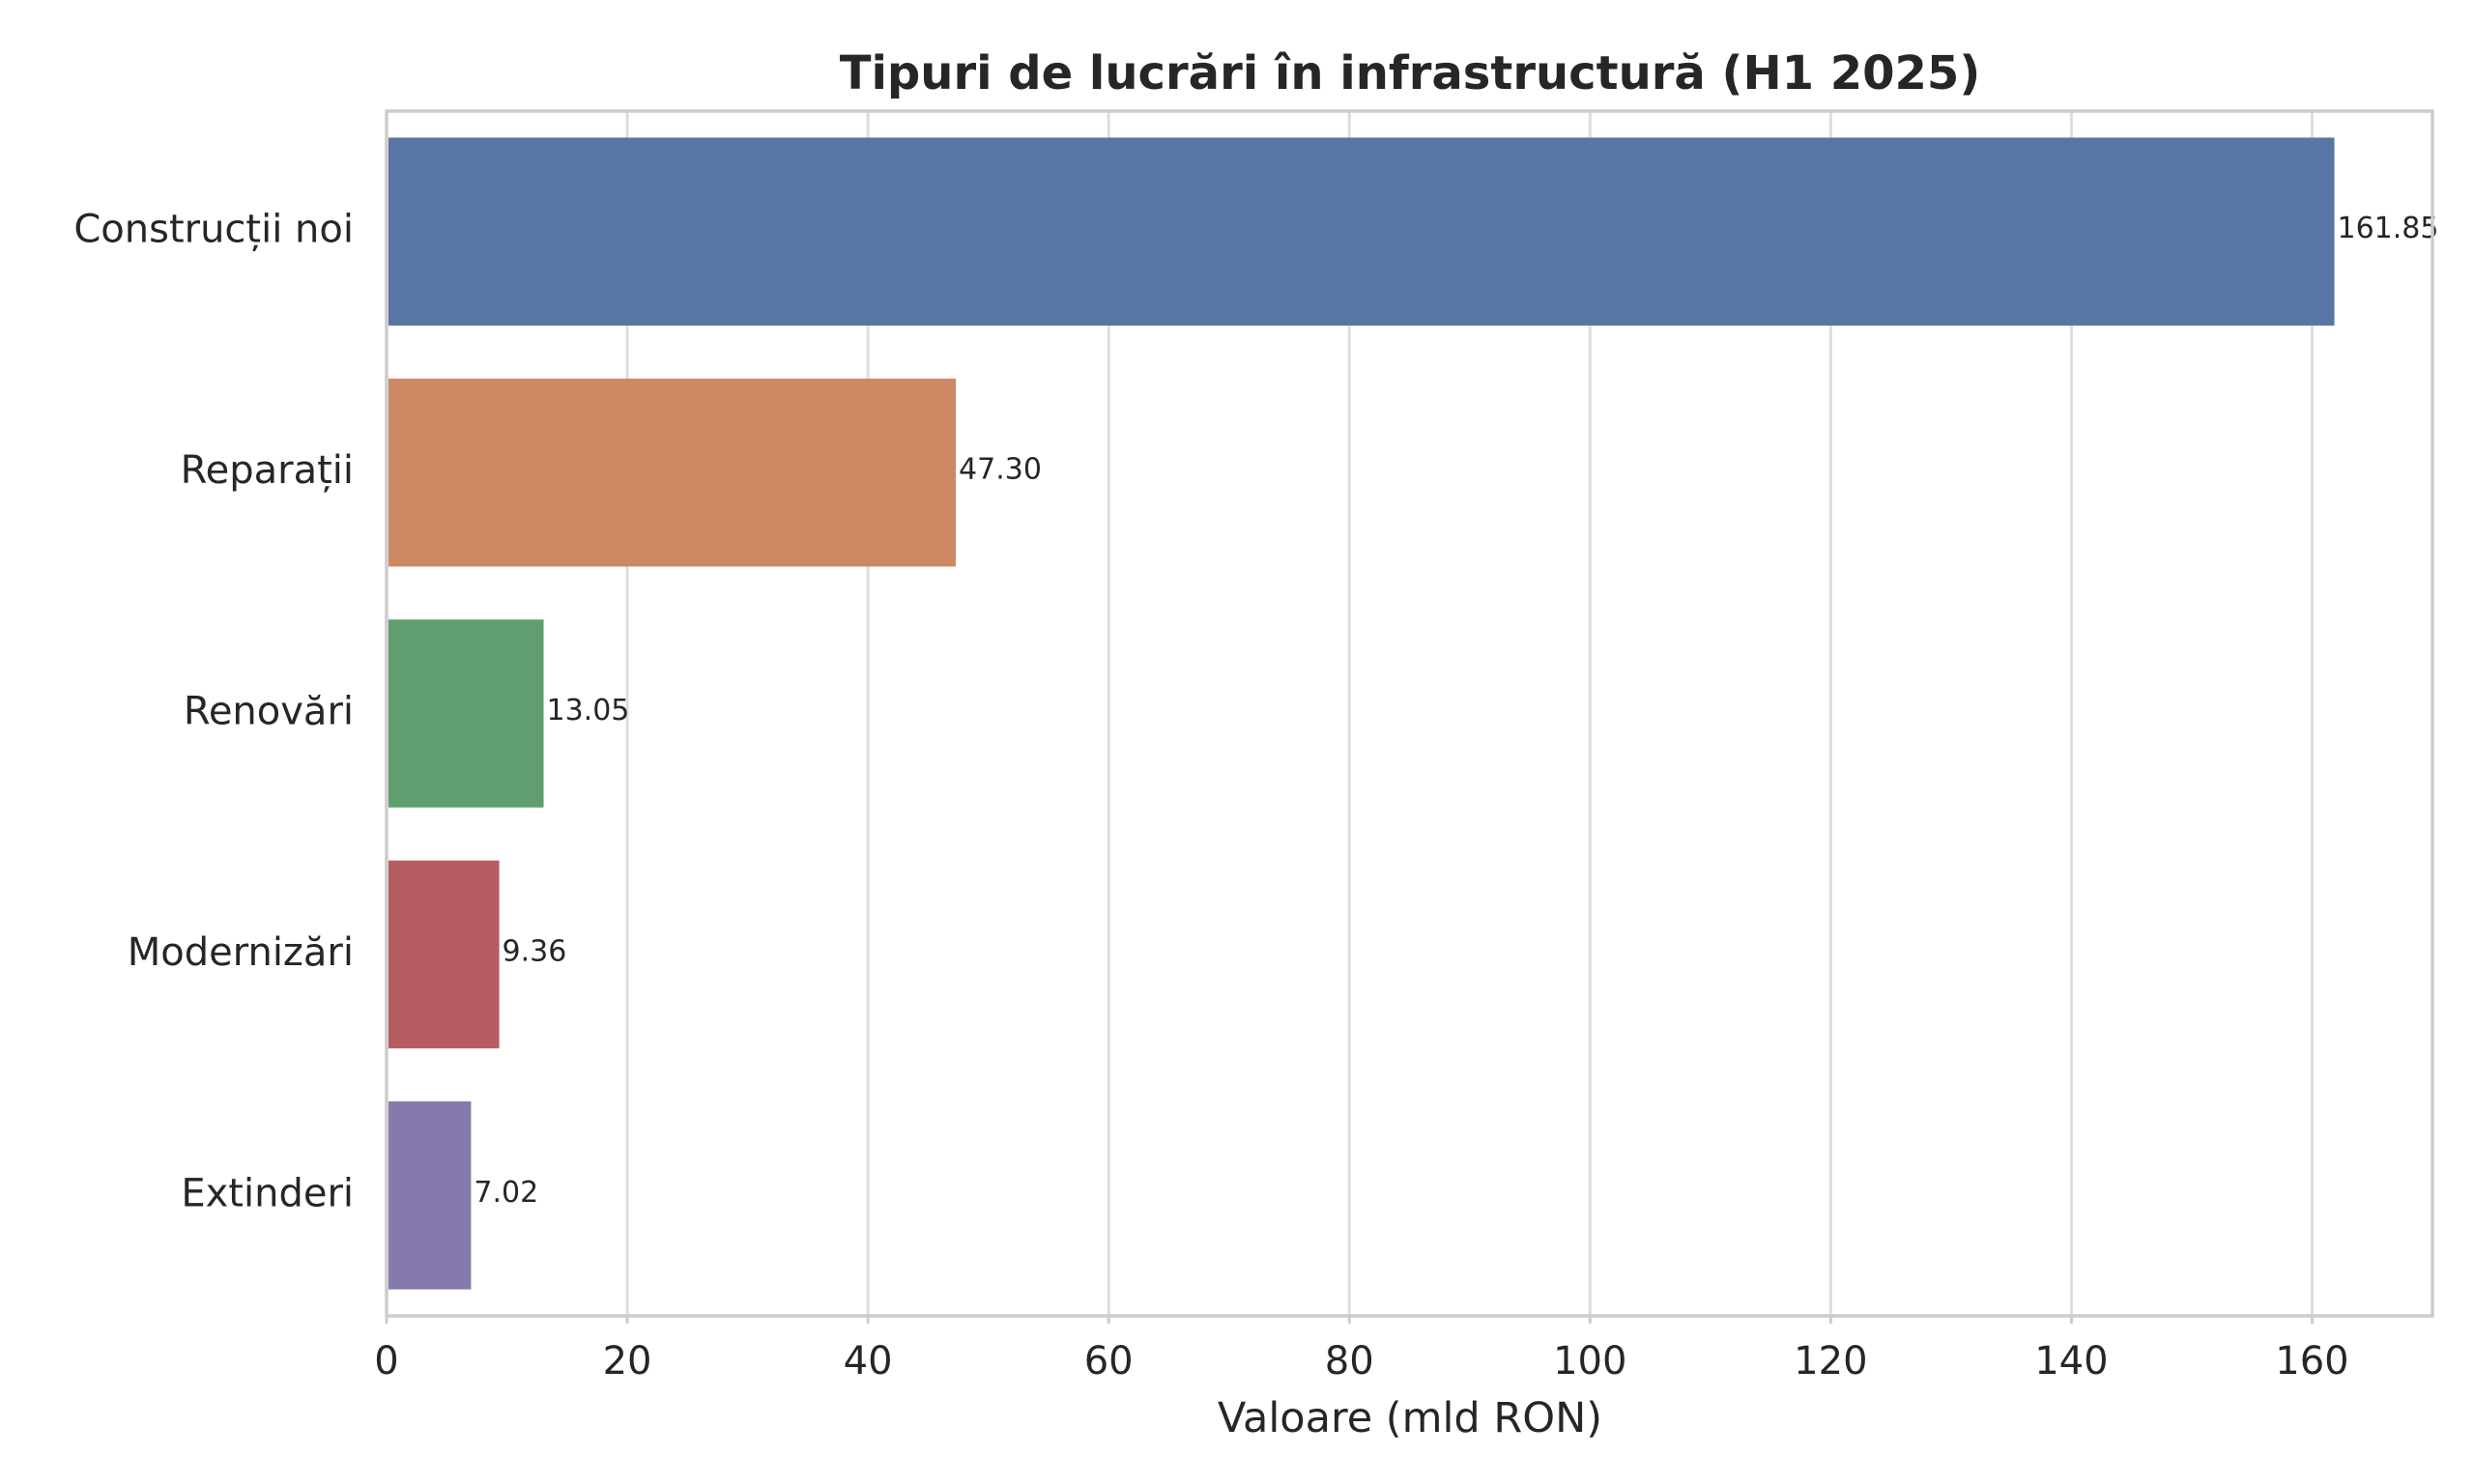 Image resolution: width=2474 pixels, height=1484 pixels. What do you see at coordinates (2071, 1362) in the screenshot?
I see `x-tick-label: 140` at bounding box center [2071, 1362].